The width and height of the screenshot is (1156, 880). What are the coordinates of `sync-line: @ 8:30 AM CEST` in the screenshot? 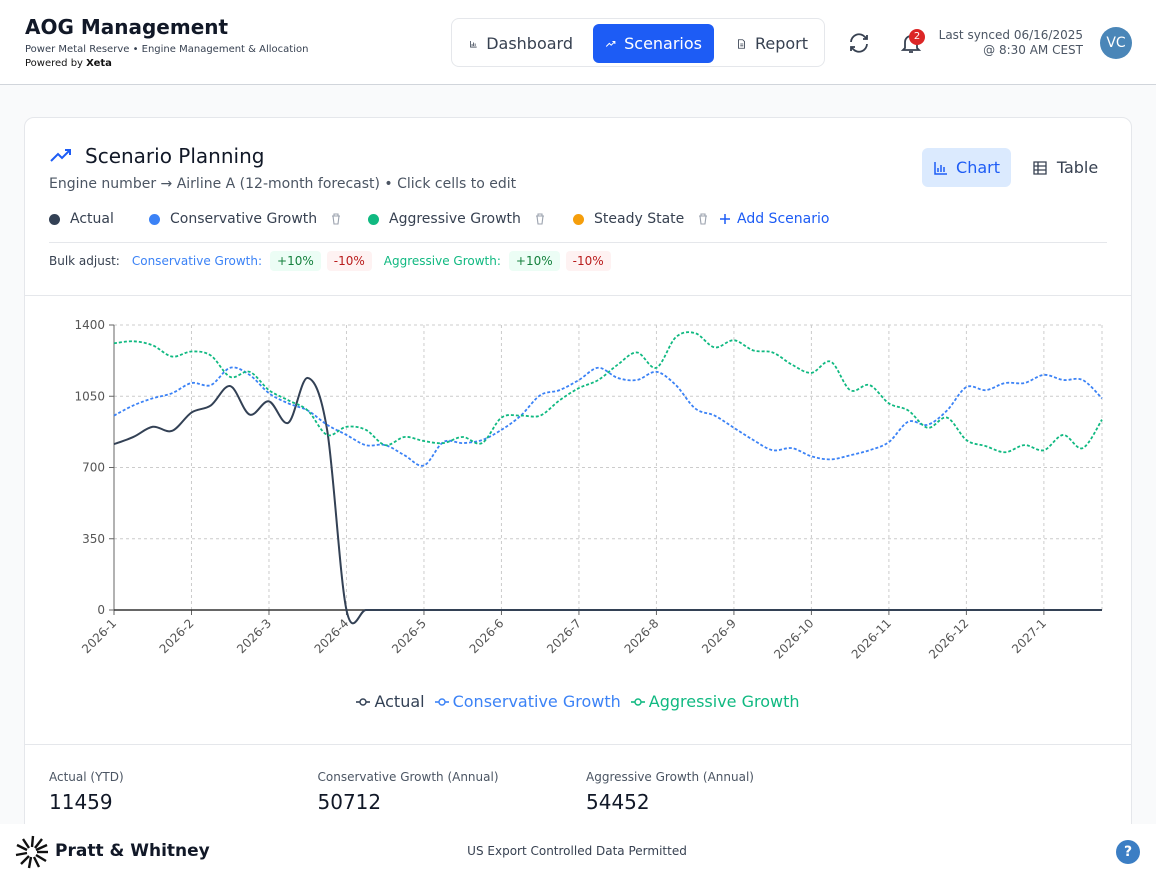 It's located at (1033, 50).